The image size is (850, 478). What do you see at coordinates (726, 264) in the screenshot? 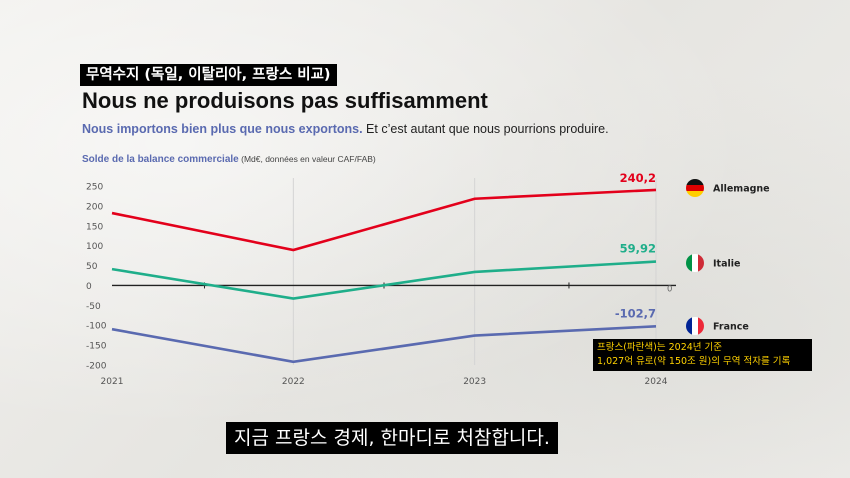
I see `legend-name-italy: Italie` at bounding box center [726, 264].